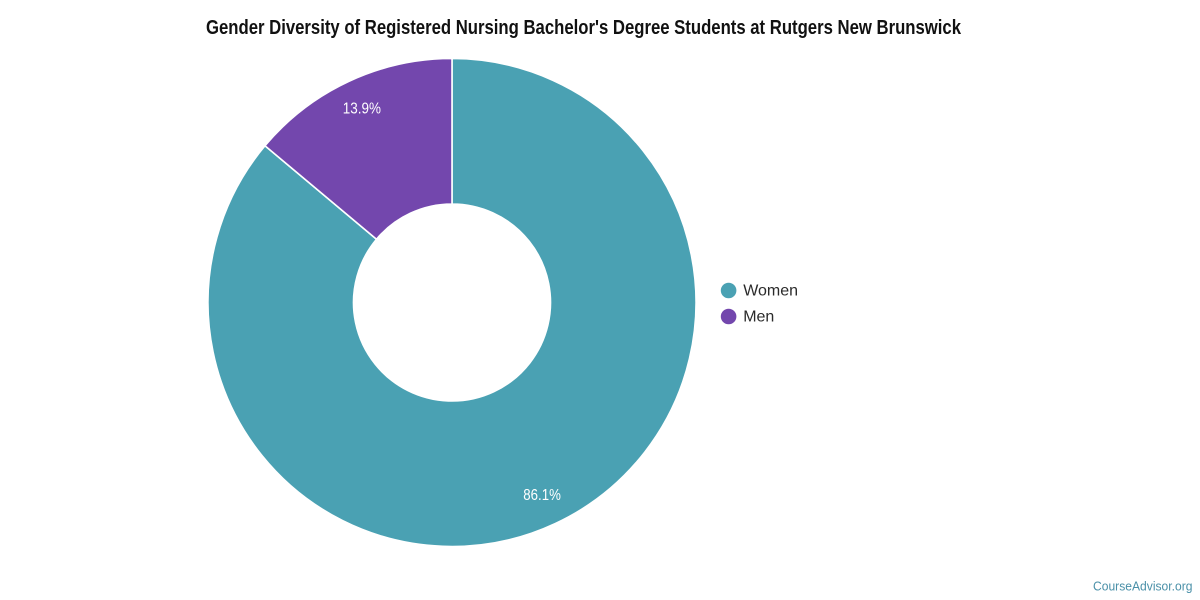 This screenshot has width=1200, height=600. I want to click on svg-text: Men, so click(758, 317).